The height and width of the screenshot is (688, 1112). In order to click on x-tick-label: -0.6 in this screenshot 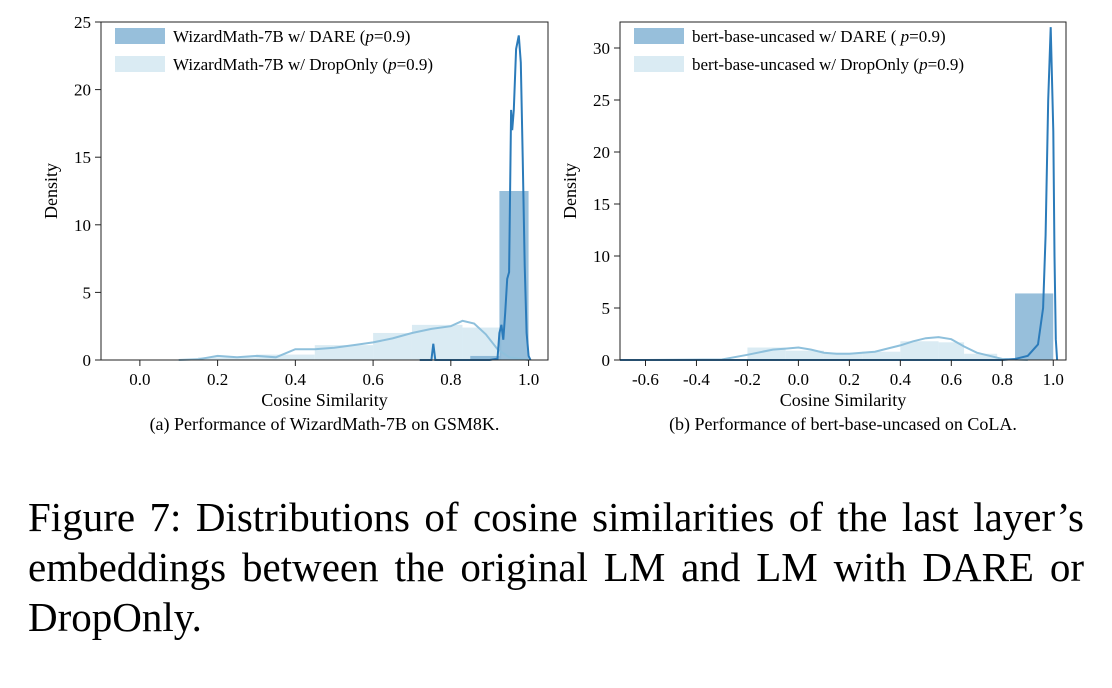, I will do `click(645, 379)`.